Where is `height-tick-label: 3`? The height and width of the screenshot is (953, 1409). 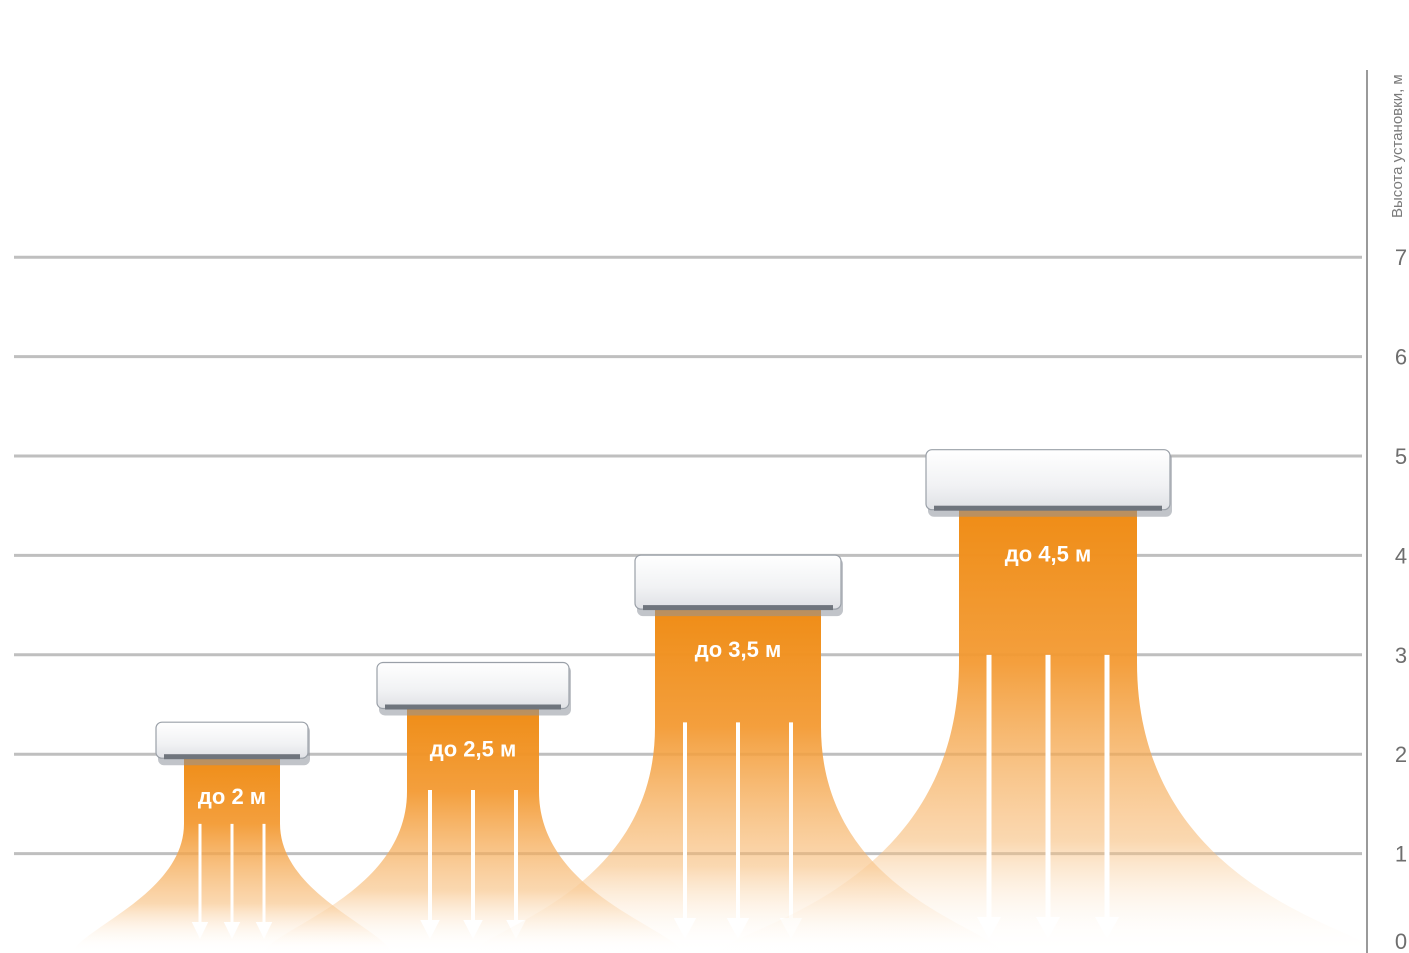 height-tick-label: 3 is located at coordinates (1401, 655).